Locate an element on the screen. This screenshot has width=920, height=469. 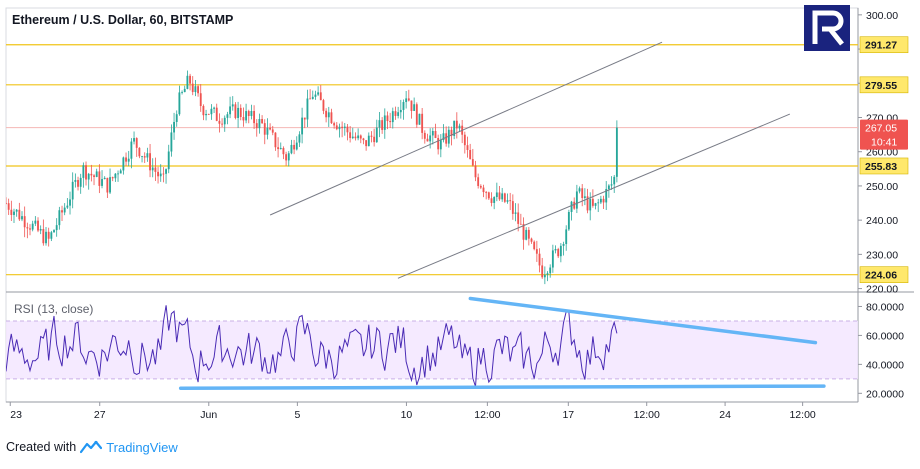
rsi-resistance-trendline is located at coordinates (643, 320).